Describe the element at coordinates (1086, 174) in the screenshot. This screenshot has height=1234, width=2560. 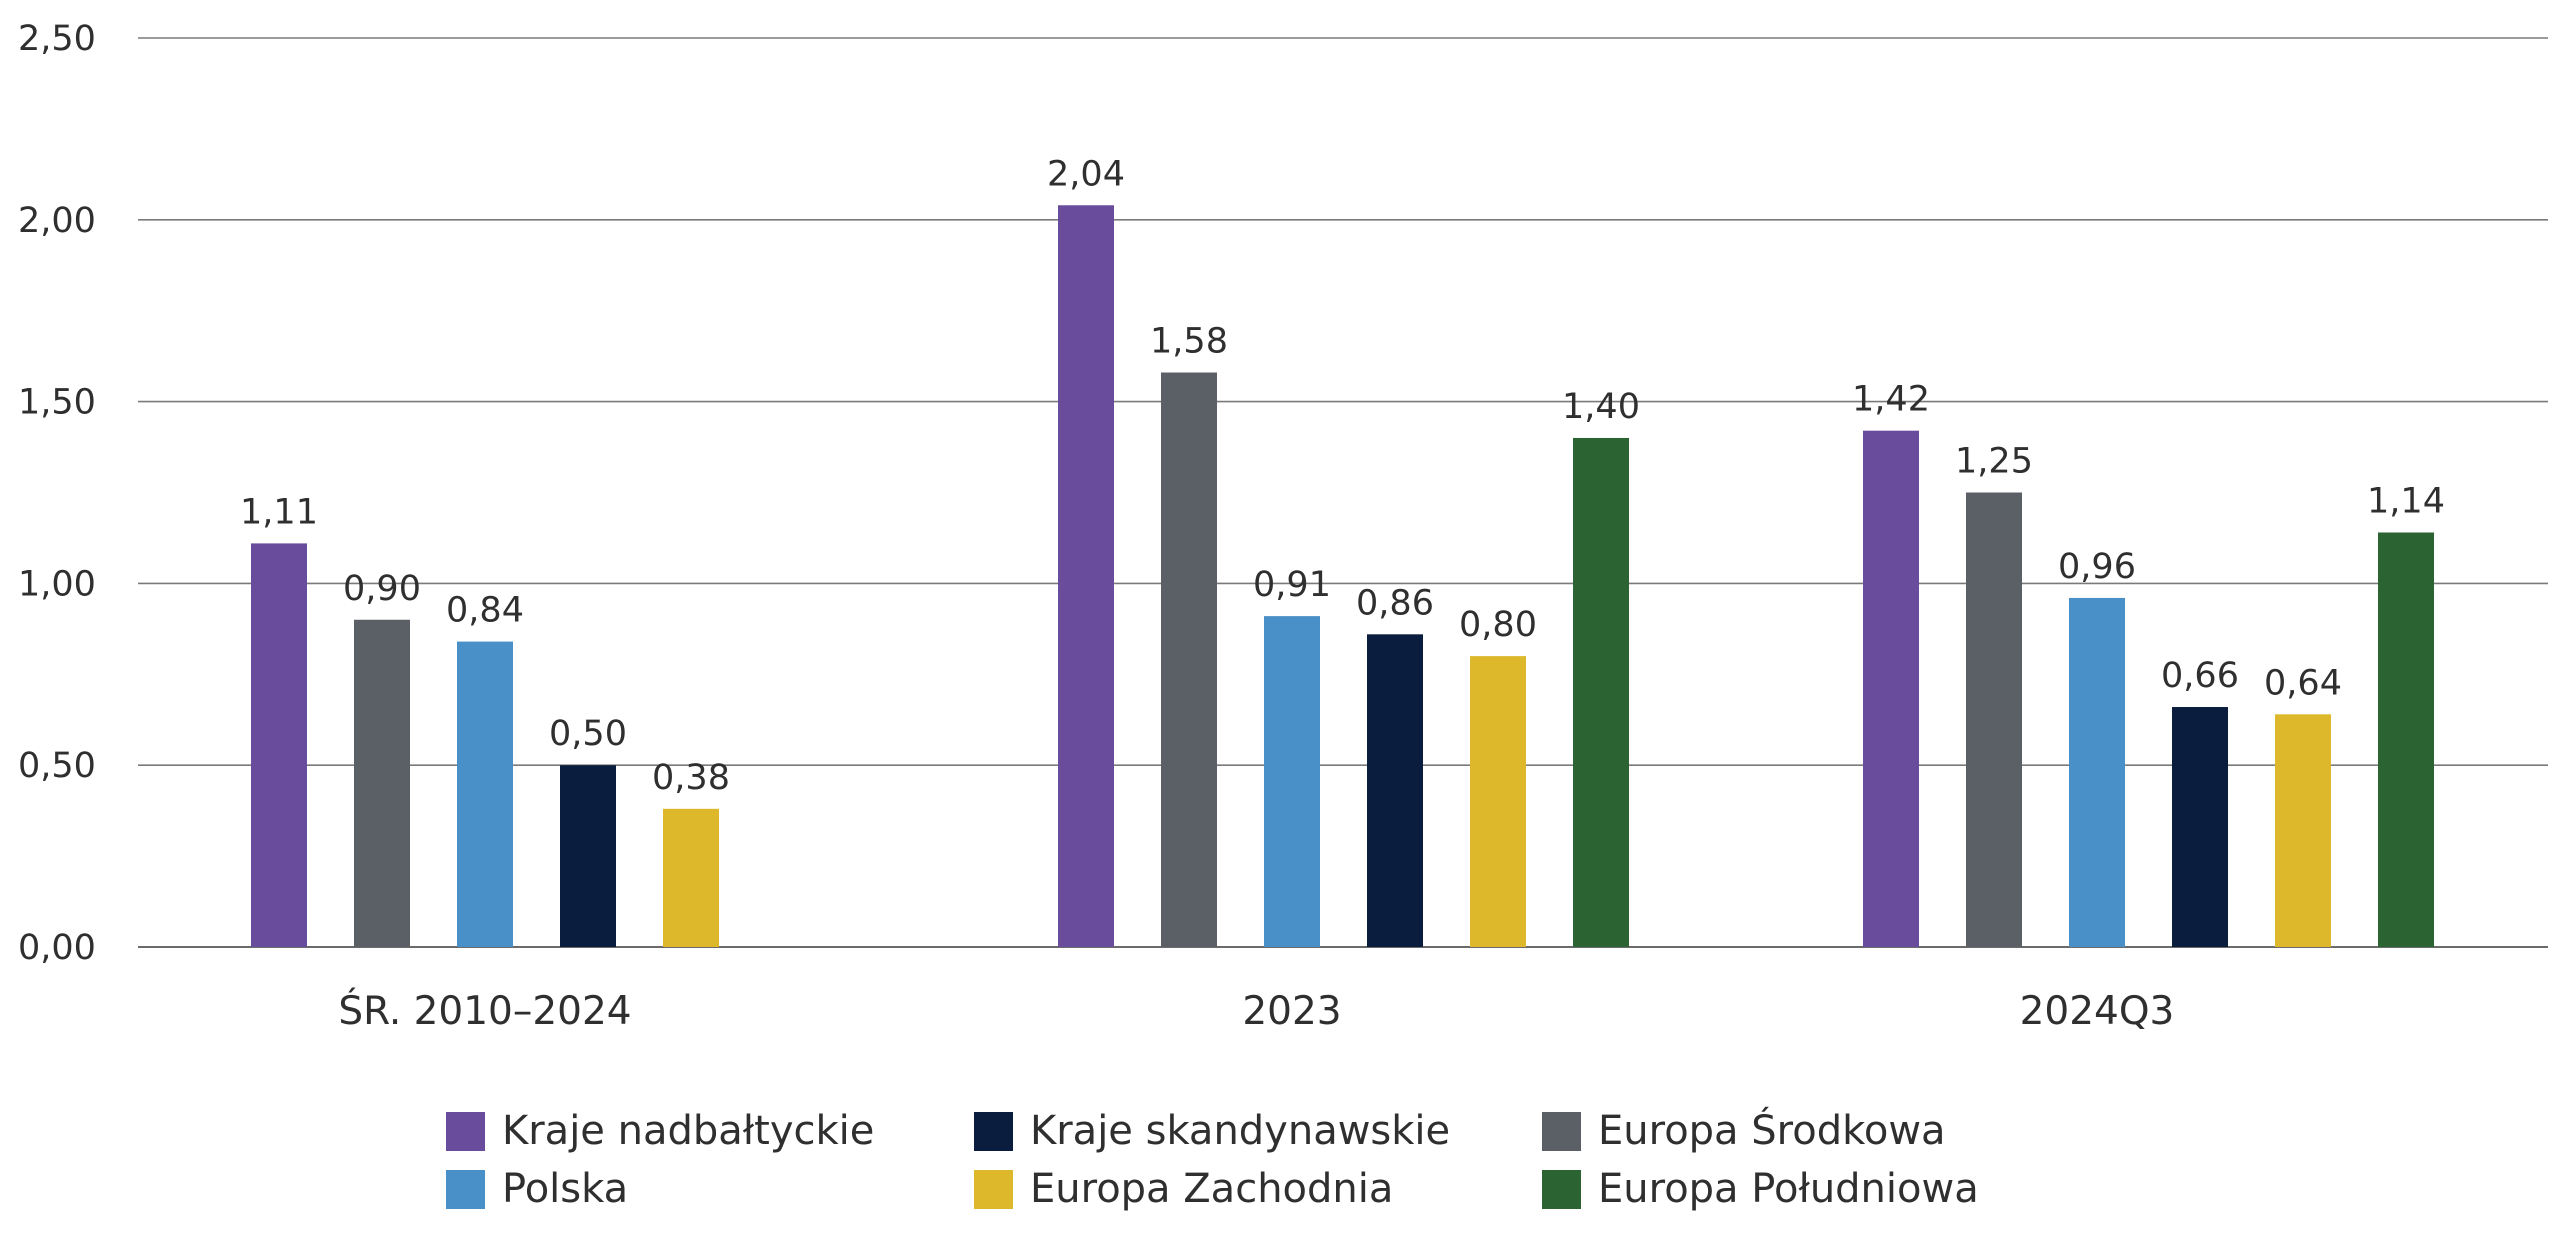
I see `bar-value-label: 2,04` at that location.